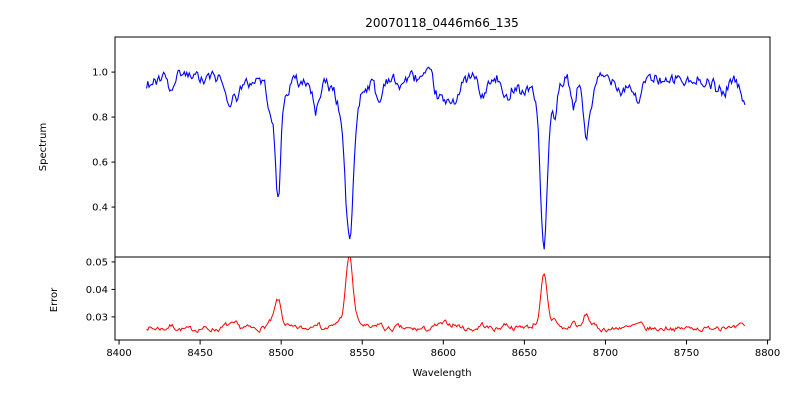 This screenshot has height=400, width=800. What do you see at coordinates (100, 208) in the screenshot?
I see `y-tick-label: 0.4` at bounding box center [100, 208].